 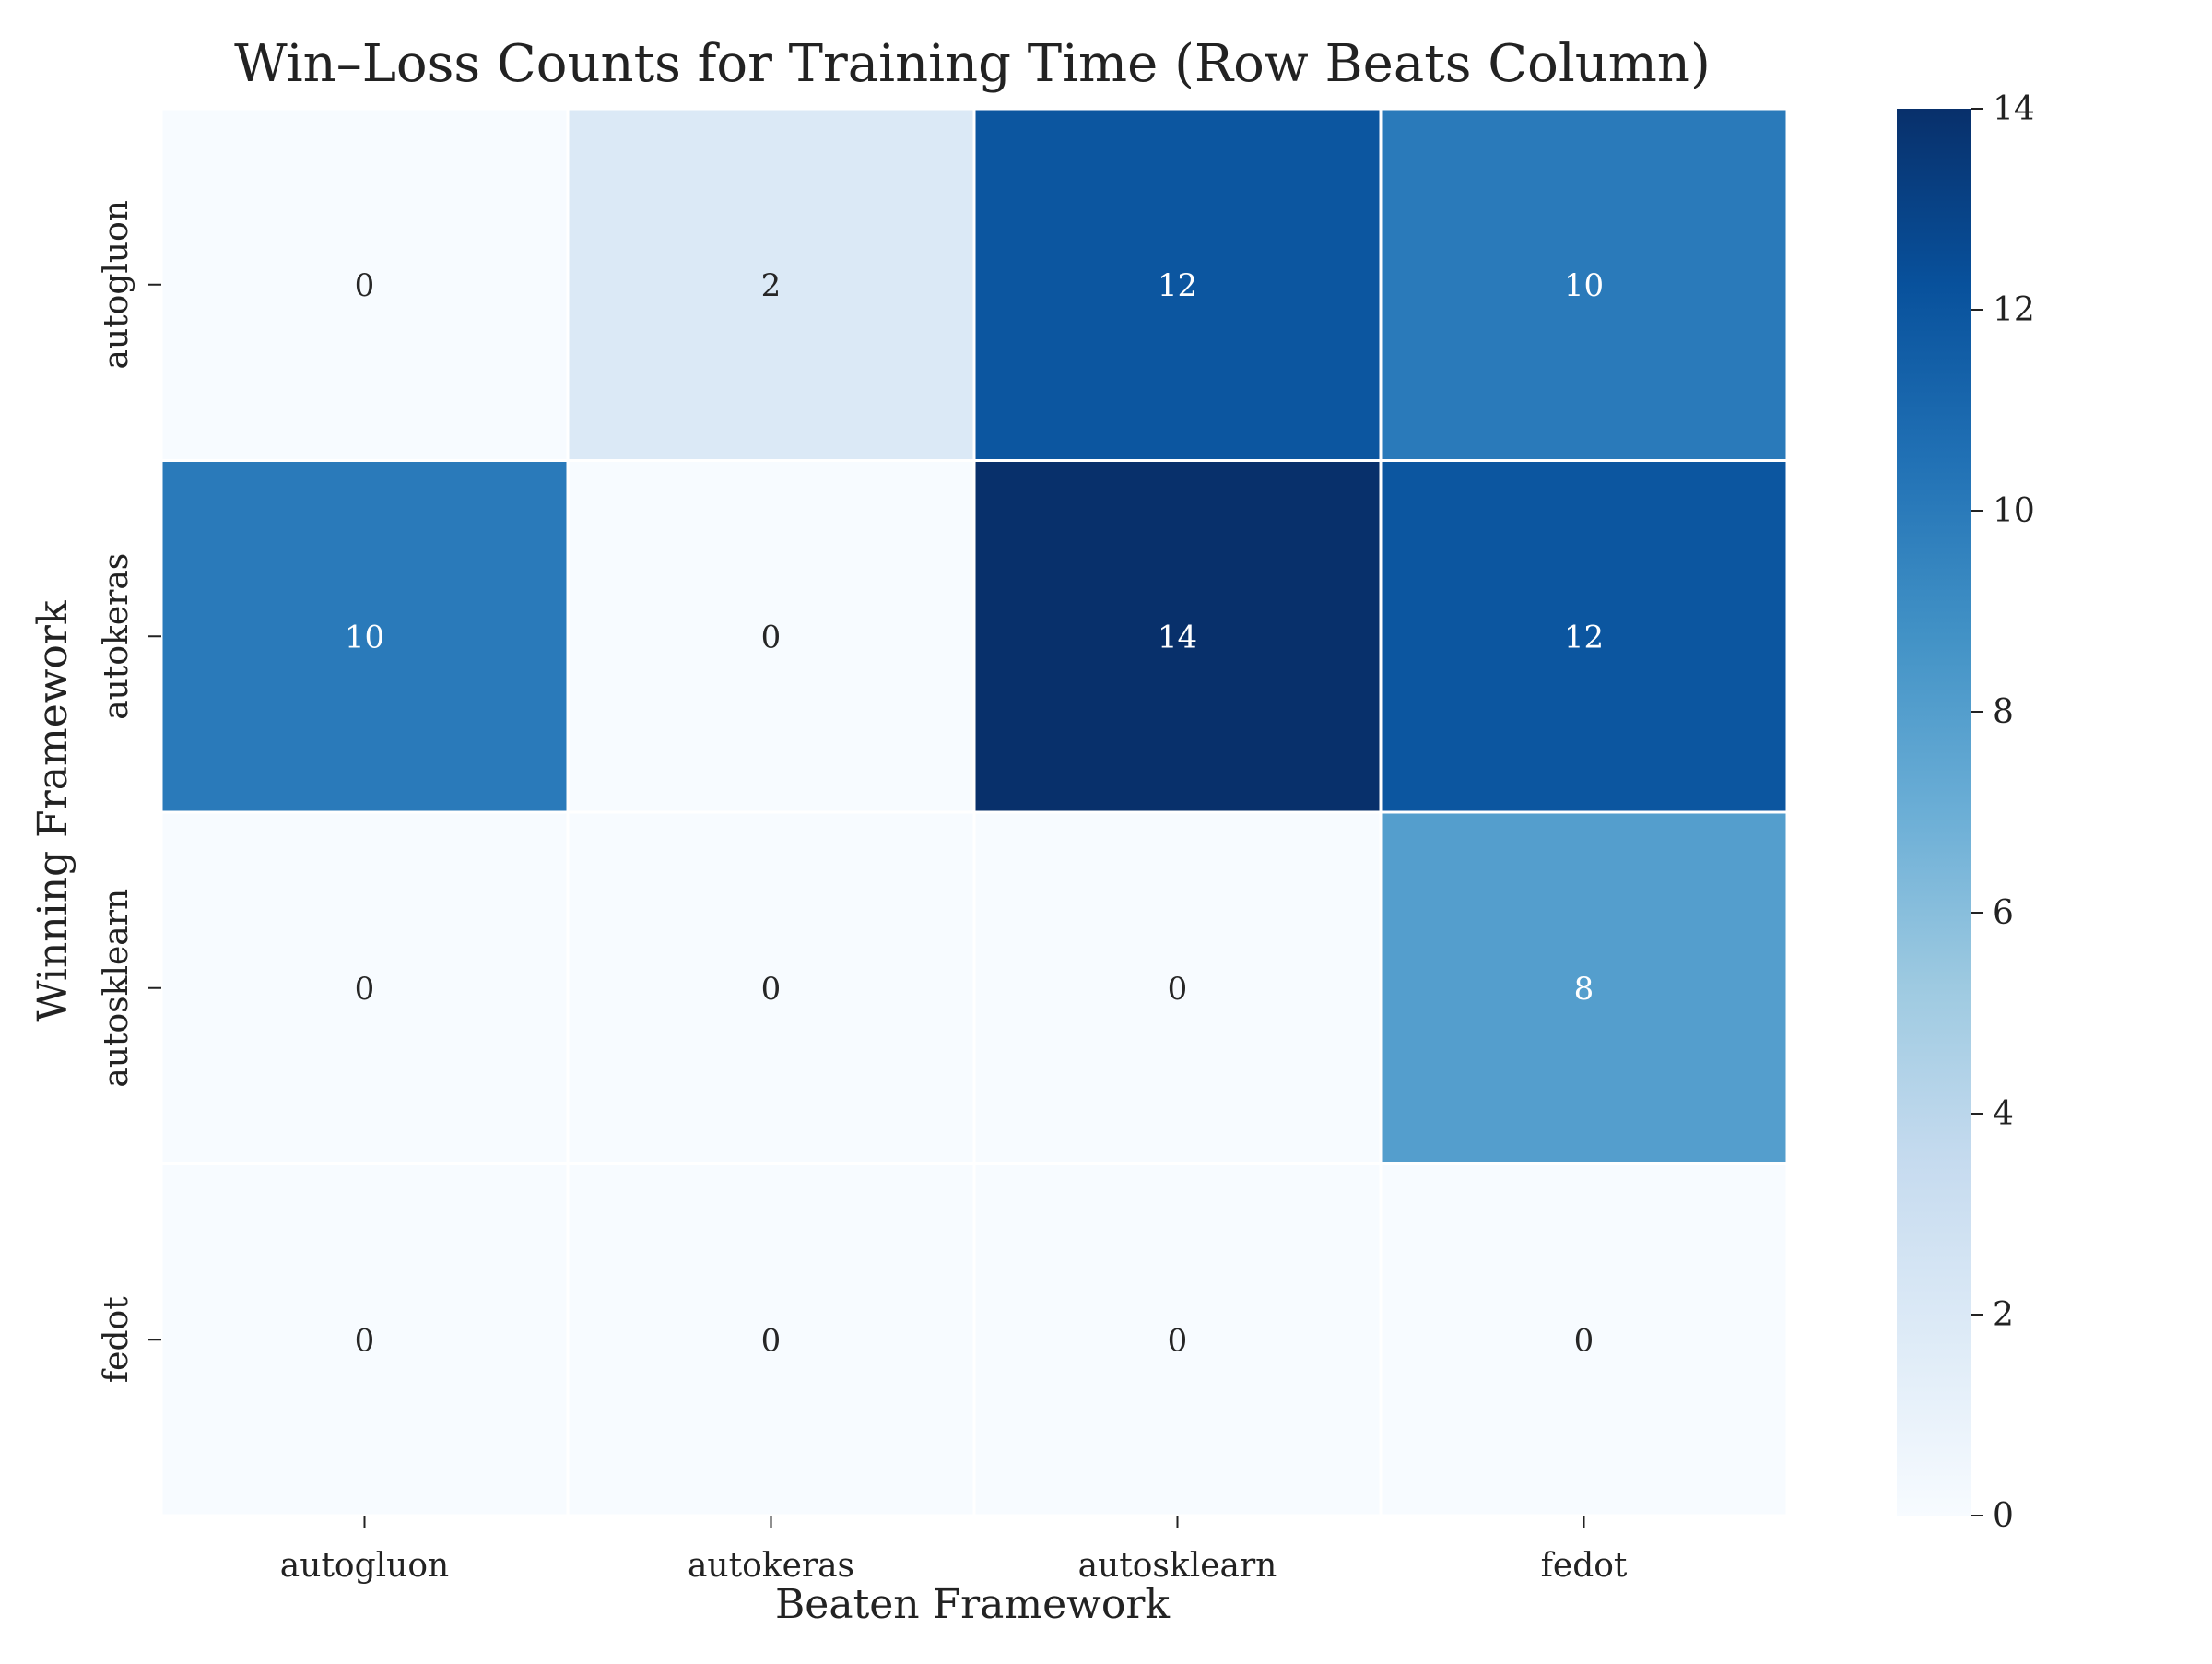 I want to click on y-axis-ticks: autogluon autokeras autosklearn fedot, so click(x=129, y=791).